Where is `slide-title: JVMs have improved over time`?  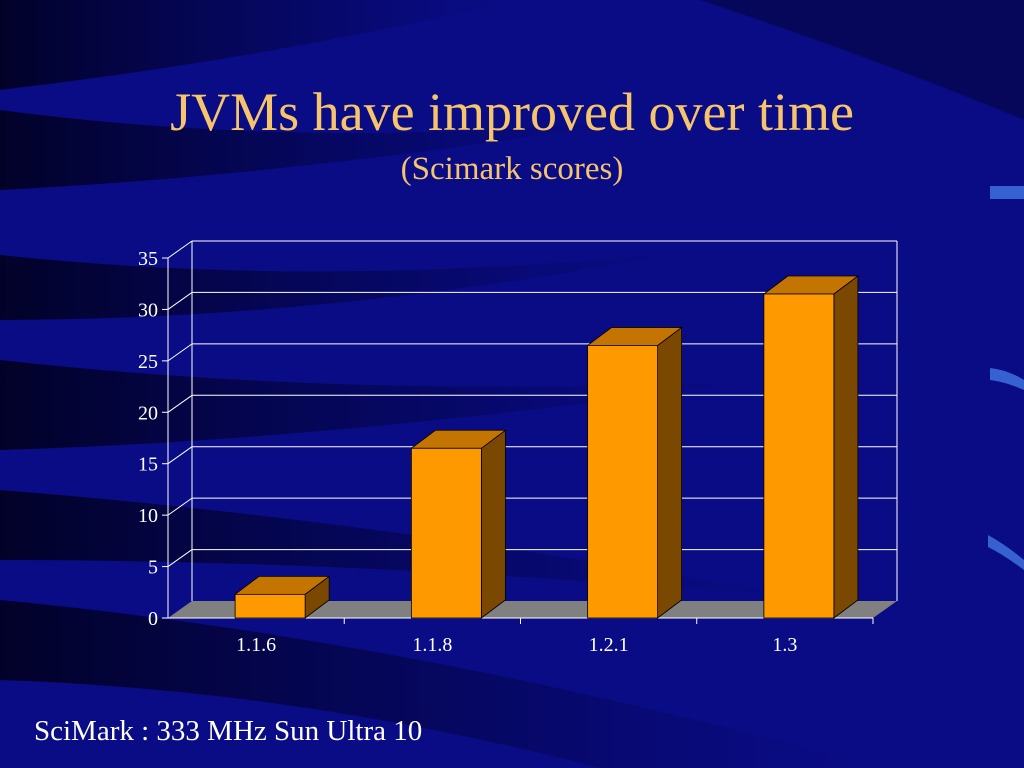 slide-title: JVMs have improved over time is located at coordinates (512, 112).